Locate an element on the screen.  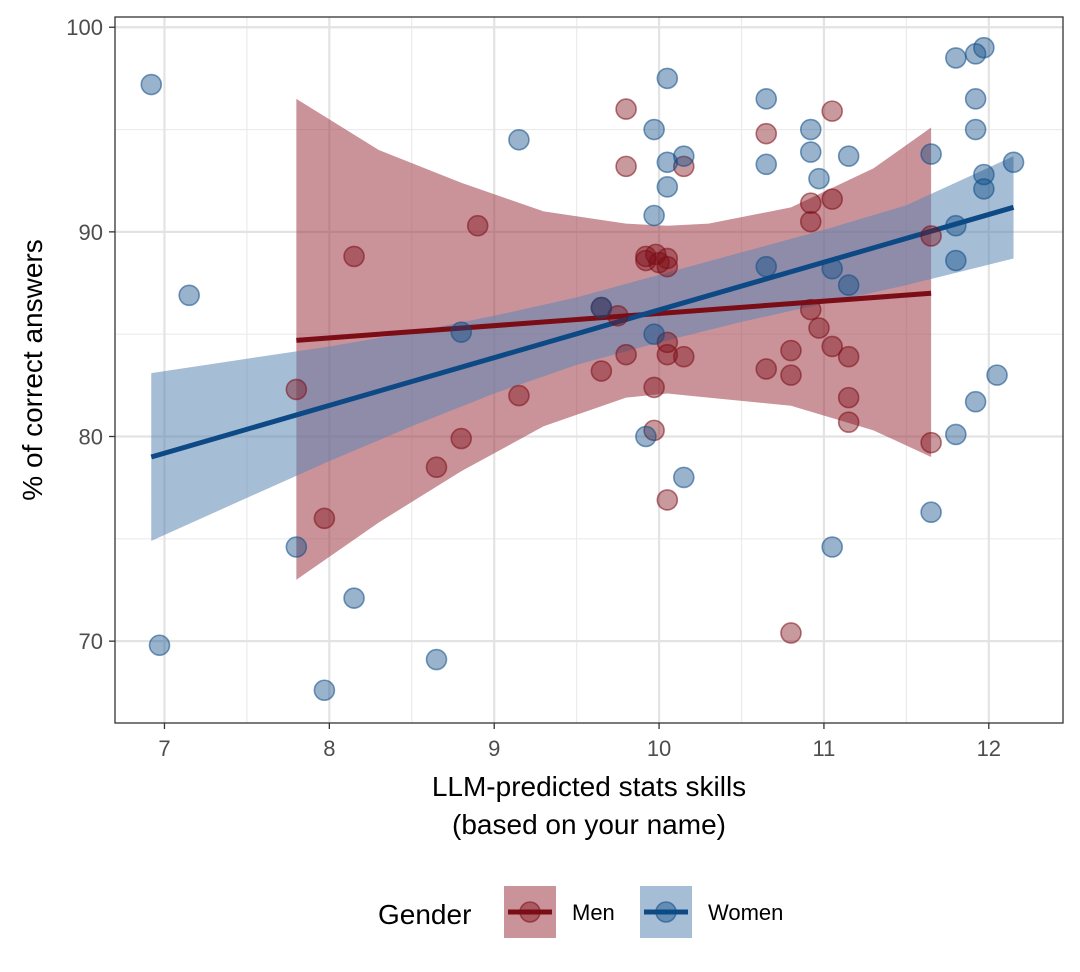
legend: Gender Men Women is located at coordinates (580, 912).